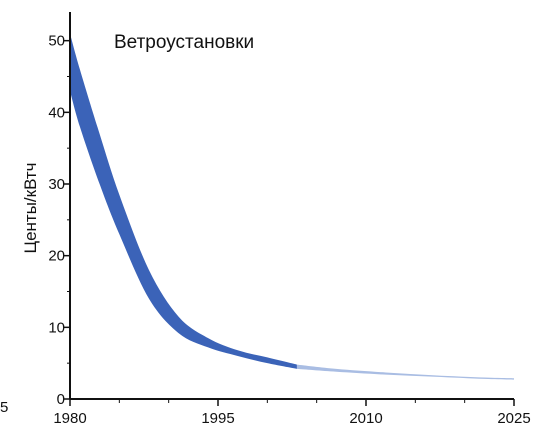  Describe the element at coordinates (184, 42) in the screenshot. I see `chart-title: Ветроустановки` at that location.